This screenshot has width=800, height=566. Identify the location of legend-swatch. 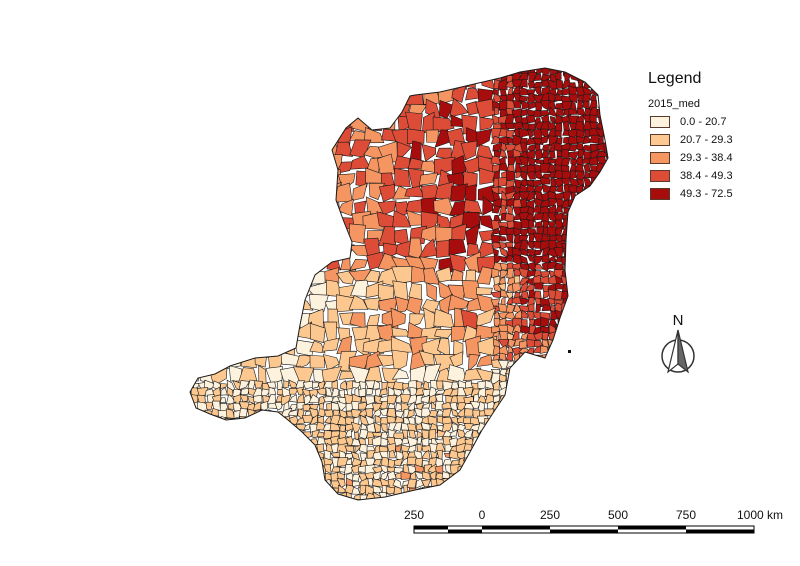
(660, 176).